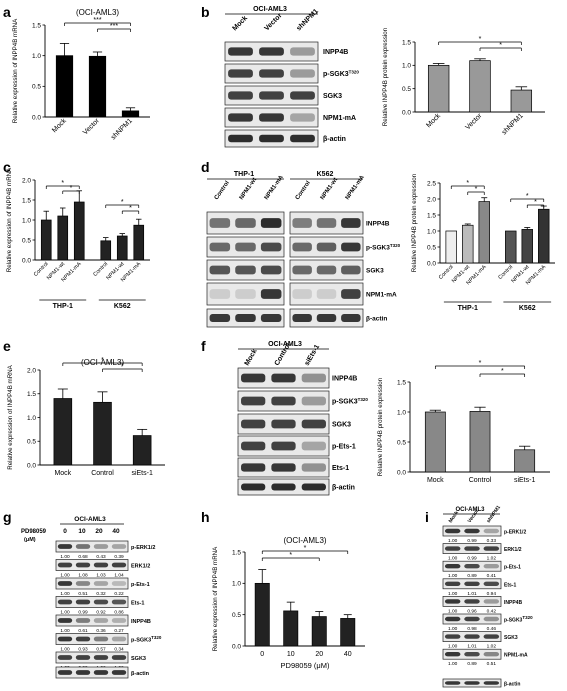  What do you see at coordinates (492, 541) in the screenshot?
I see `quant-value: 0.33` at bounding box center [492, 541].